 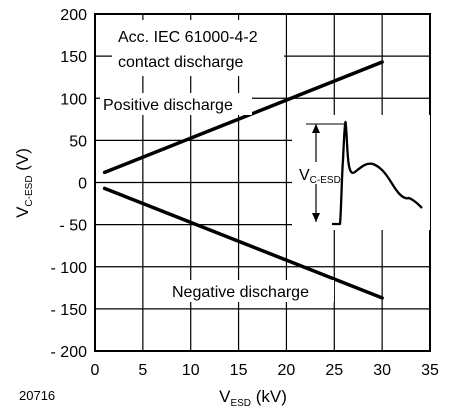 I want to click on y-tick-label: - 50, so click(x=73, y=226).